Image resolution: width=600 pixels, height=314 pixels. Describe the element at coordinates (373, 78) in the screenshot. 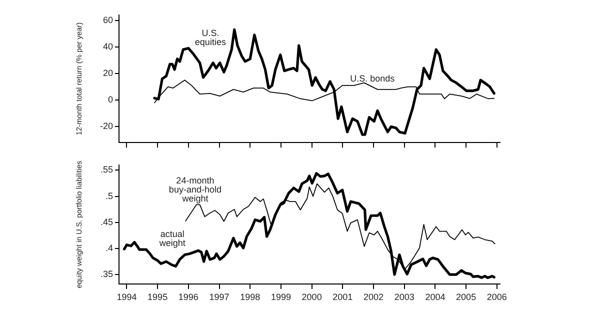

I see `series-label: U.S. bonds` at that location.